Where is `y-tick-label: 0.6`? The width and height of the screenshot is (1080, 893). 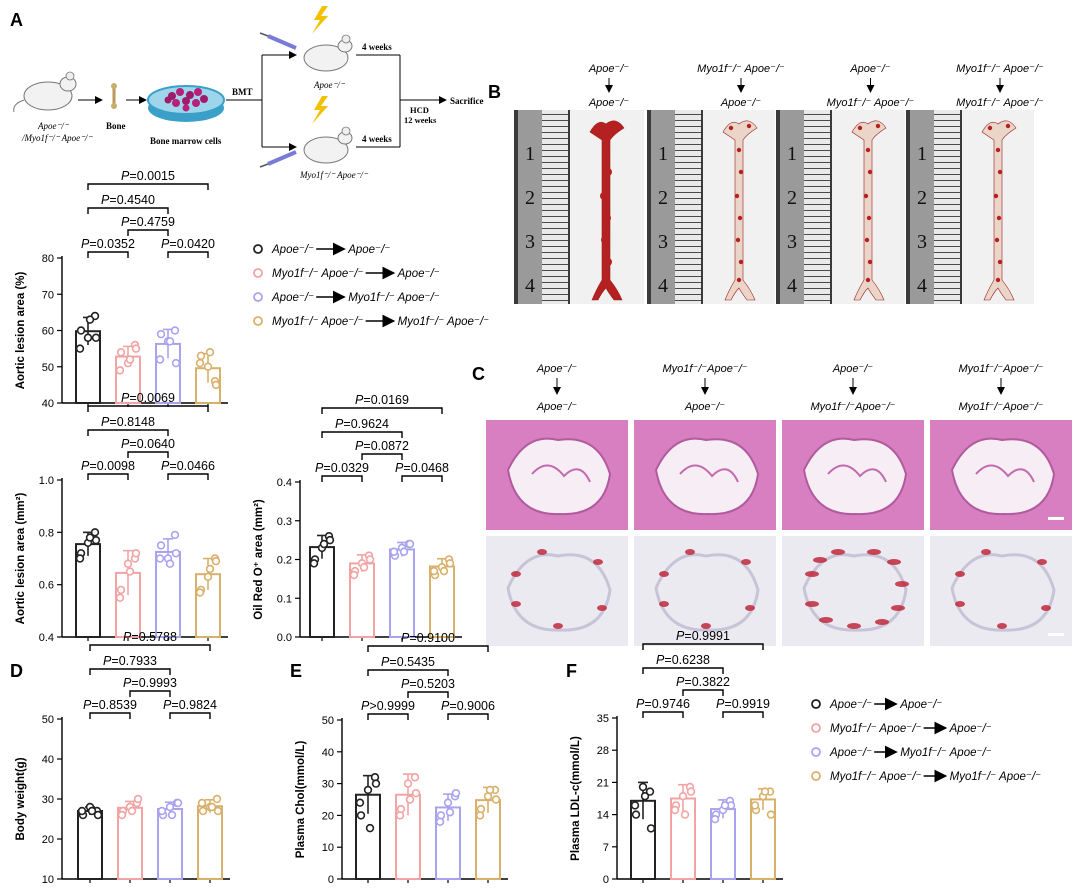 y-tick-label: 0.6 is located at coordinates (46, 586).